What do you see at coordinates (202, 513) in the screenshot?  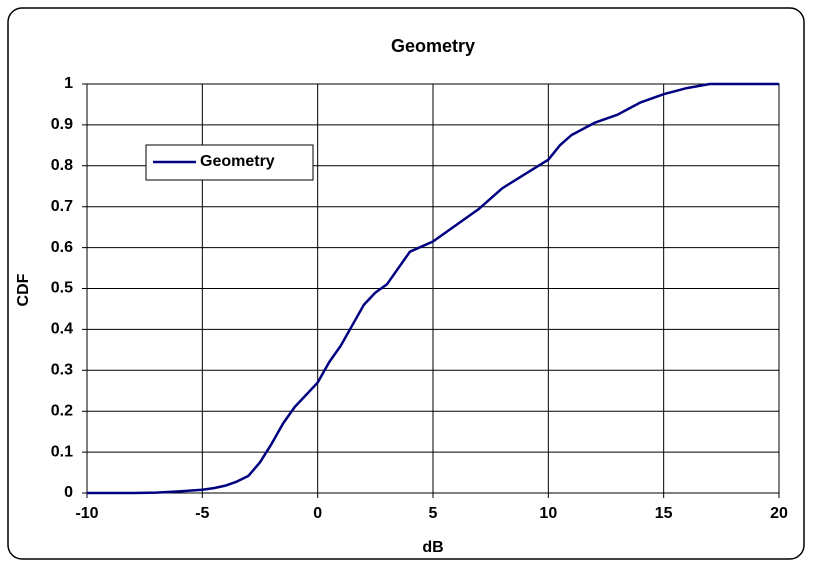 I see `x-tick-label: -5` at bounding box center [202, 513].